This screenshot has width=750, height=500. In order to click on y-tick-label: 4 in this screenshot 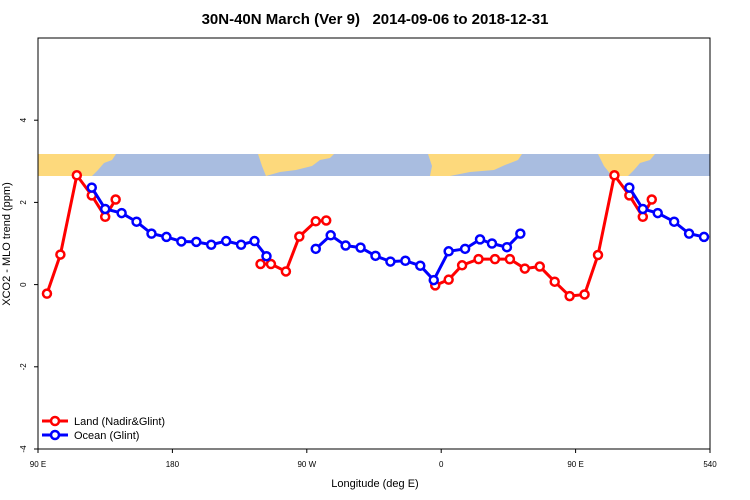, I will do `click(23, 119)`.